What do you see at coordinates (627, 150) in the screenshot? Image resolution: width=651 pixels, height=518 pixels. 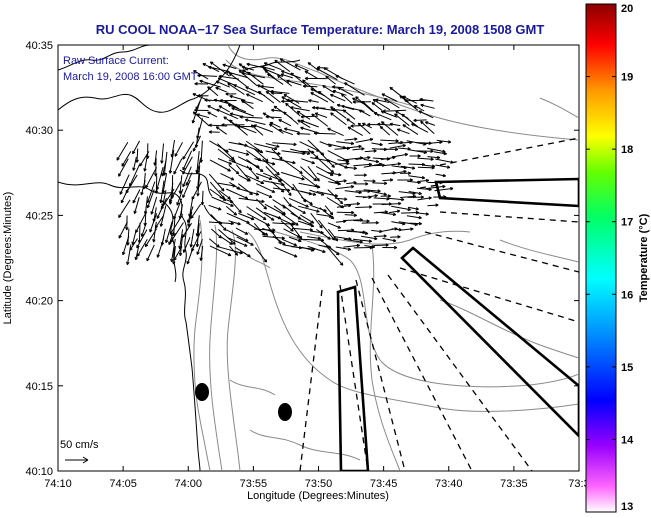 I see `colorbar-tick-label: 18` at bounding box center [627, 150].